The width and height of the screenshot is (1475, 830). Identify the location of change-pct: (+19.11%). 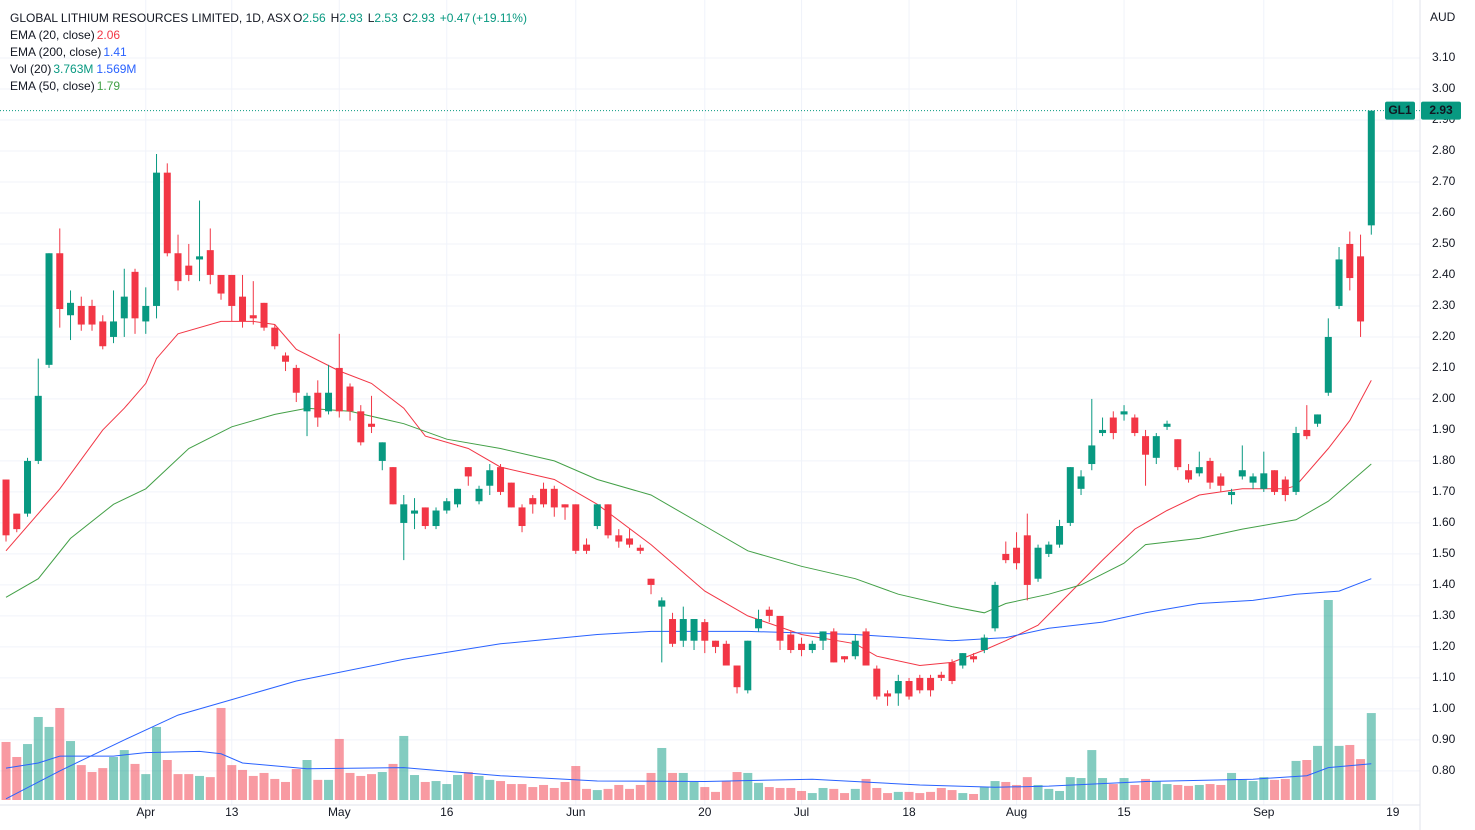
(499, 18).